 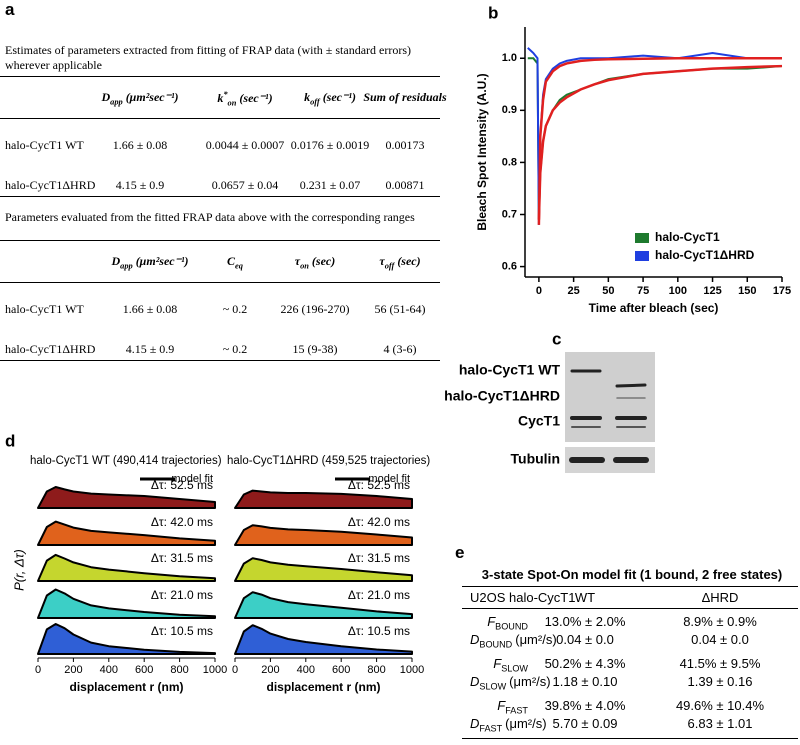 What do you see at coordinates (712, 291) in the screenshot?
I see `x-tick-label: 125` at bounding box center [712, 291].